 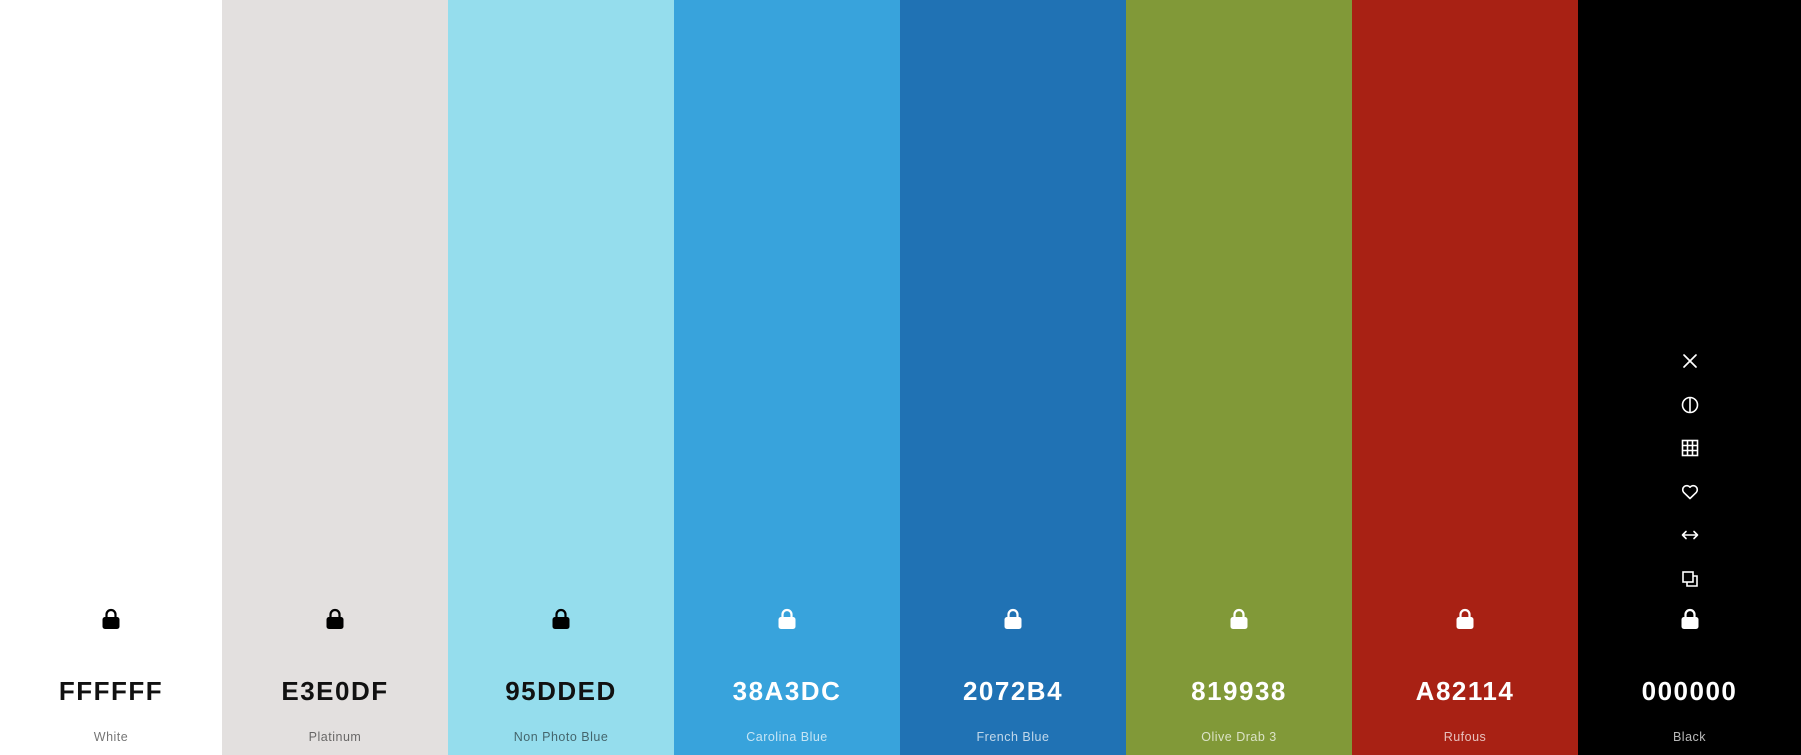 I want to click on copy-color-button, so click(x=1690, y=579).